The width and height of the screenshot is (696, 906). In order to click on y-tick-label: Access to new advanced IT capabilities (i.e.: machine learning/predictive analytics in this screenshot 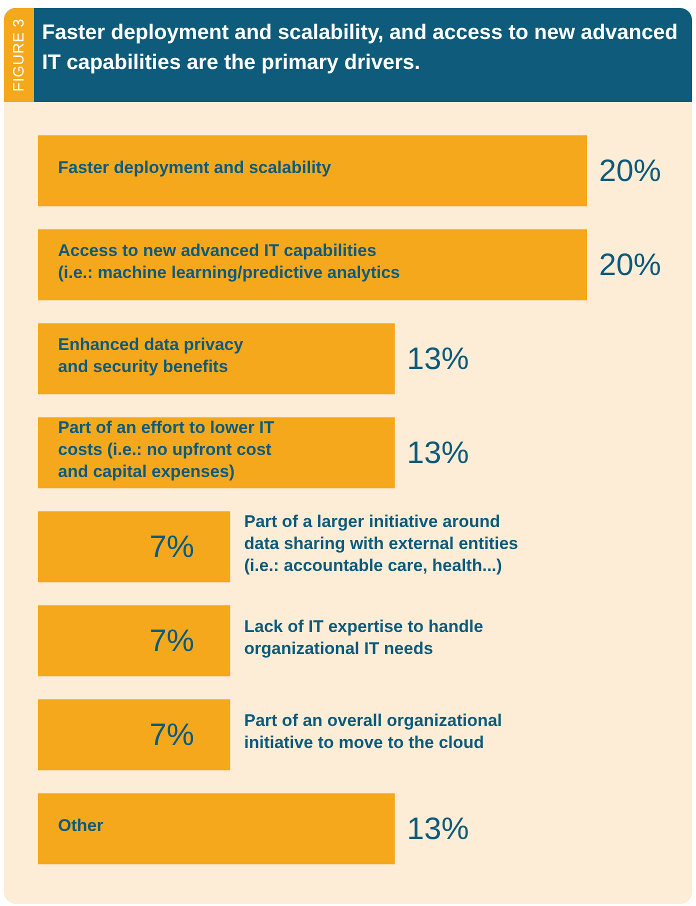, I will do `click(229, 261)`.